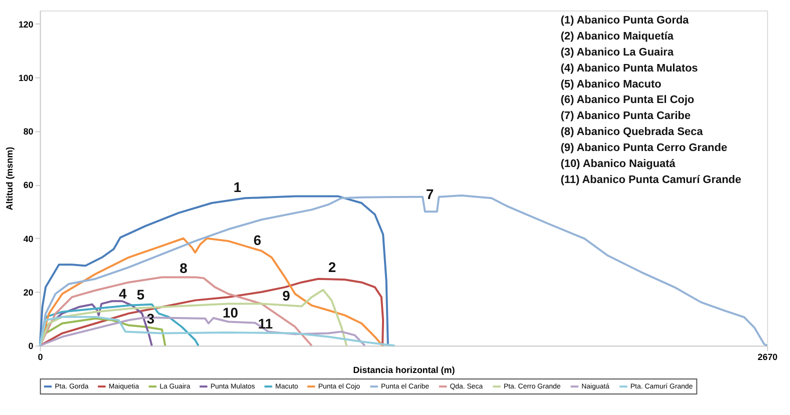 The height and width of the screenshot is (415, 790). What do you see at coordinates (617, 36) in the screenshot?
I see `annotation: (2) Abanico Maiquetía` at bounding box center [617, 36].